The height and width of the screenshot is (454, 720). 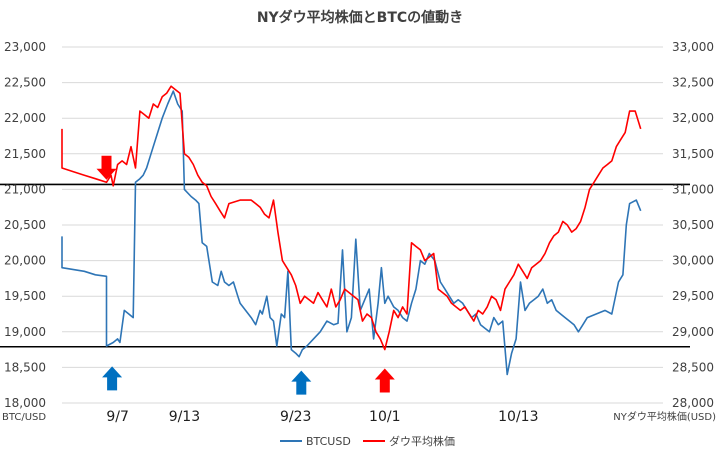 What do you see at coordinates (24, 417) in the screenshot?
I see `left-axis-unit-label: BTC/USD` at bounding box center [24, 417].